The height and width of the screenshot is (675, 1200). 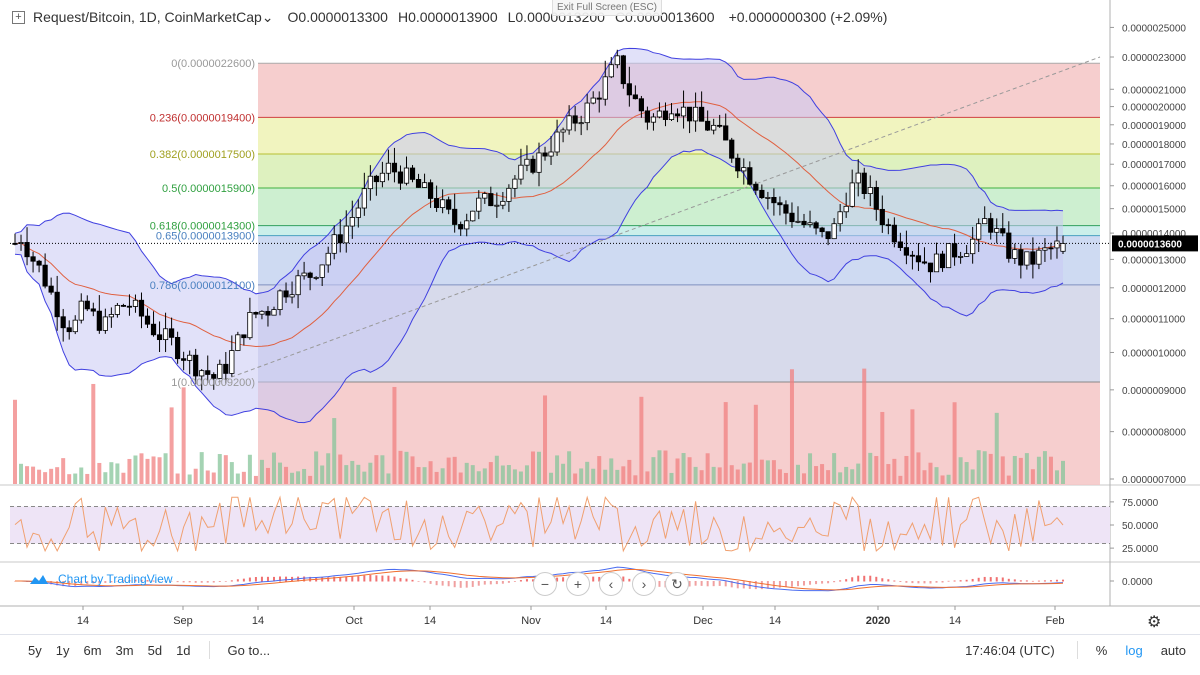 I want to click on range-1y-button: 1y, so click(x=62, y=650).